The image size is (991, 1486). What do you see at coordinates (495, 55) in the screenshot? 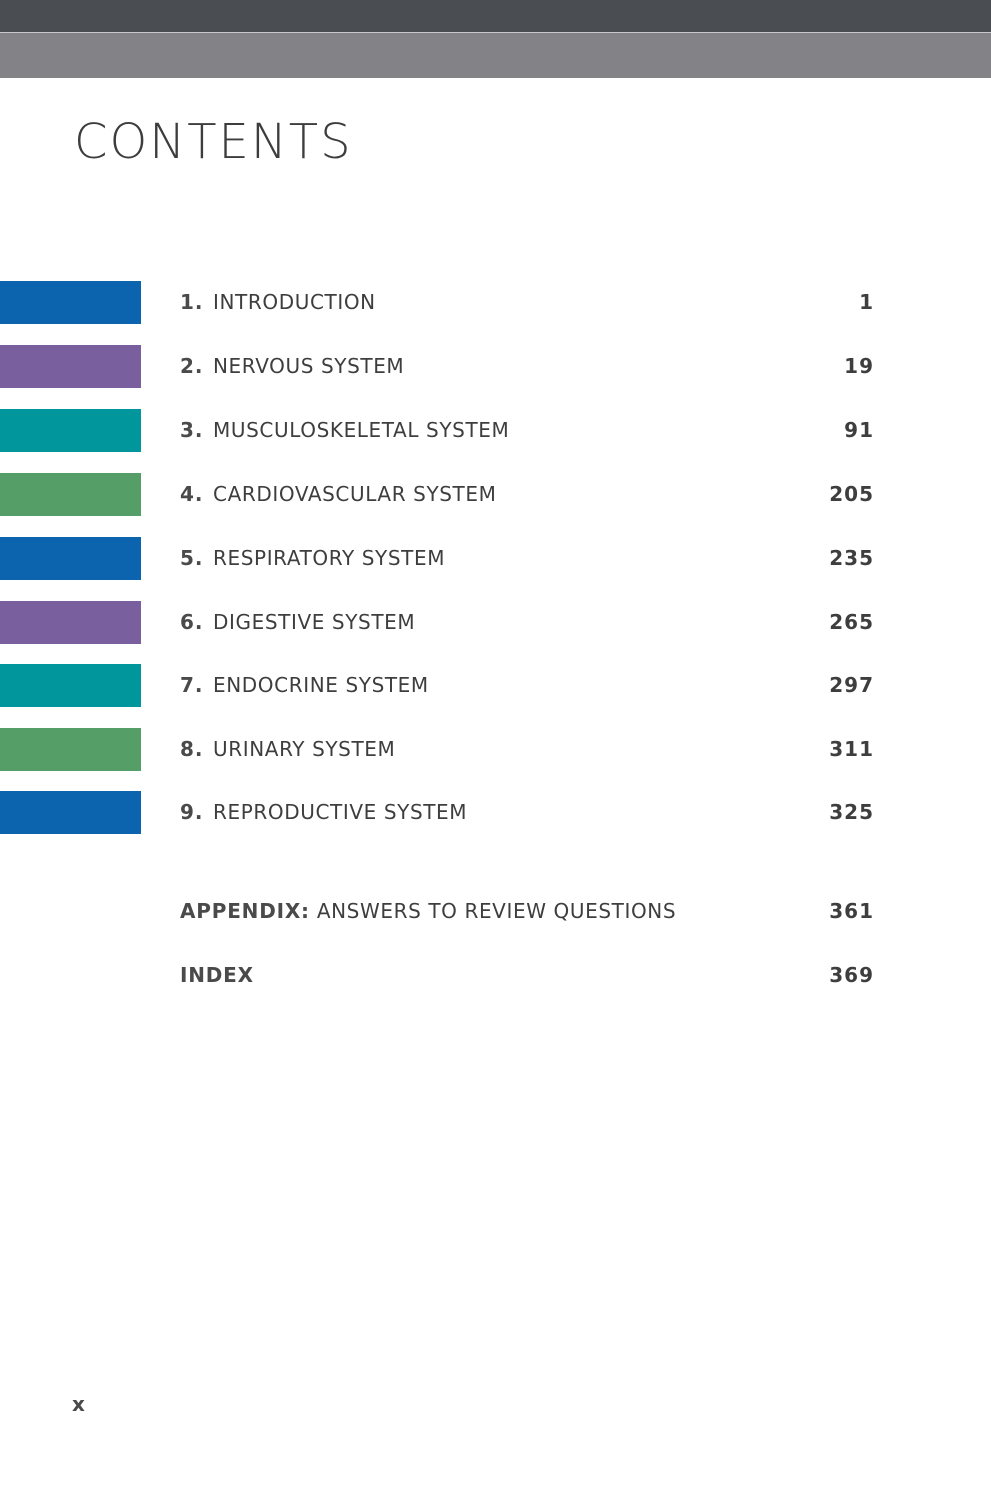
I see `header-grey-band` at bounding box center [495, 55].